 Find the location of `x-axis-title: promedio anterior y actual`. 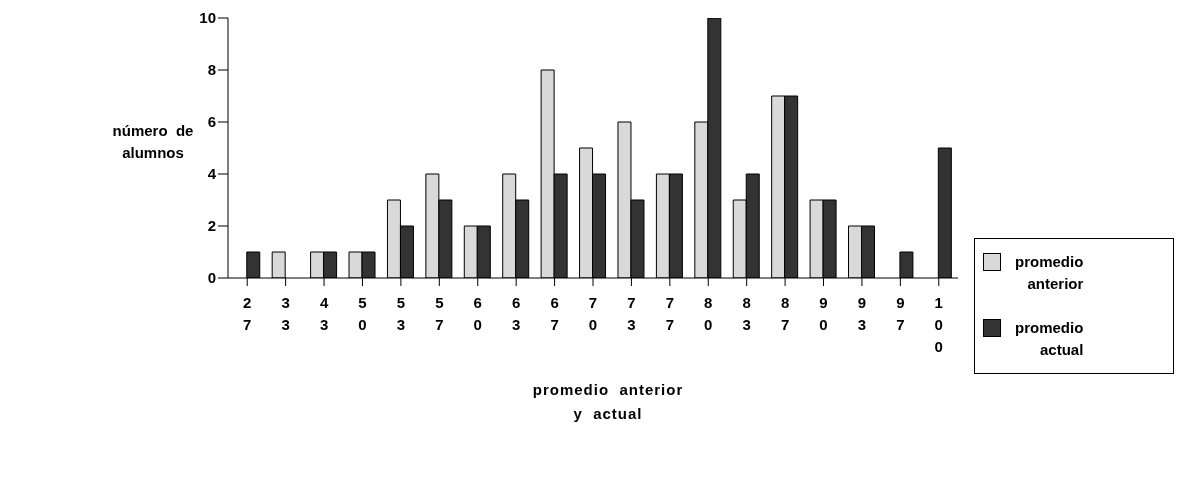

x-axis-title: promedio anterior y actual is located at coordinates (608, 402).